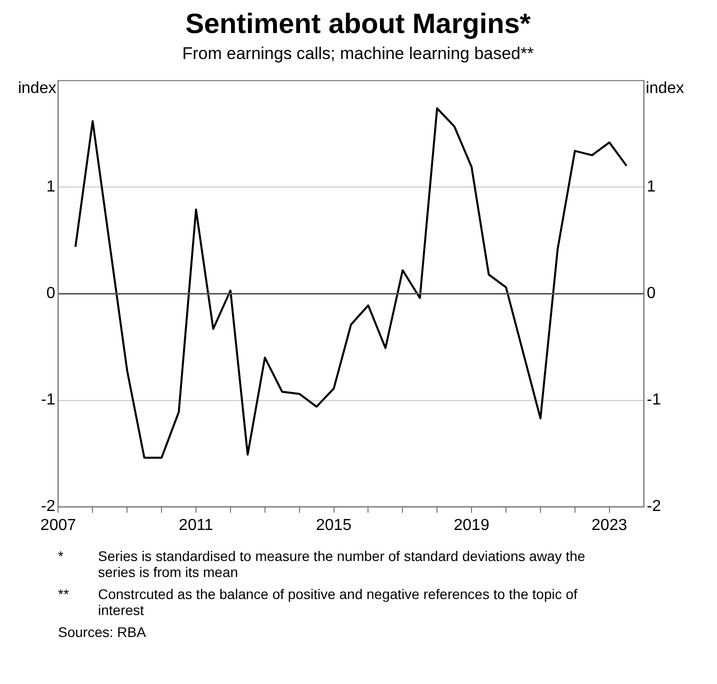  Describe the element at coordinates (651, 187) in the screenshot. I see `y2-tick-label: 1` at that location.